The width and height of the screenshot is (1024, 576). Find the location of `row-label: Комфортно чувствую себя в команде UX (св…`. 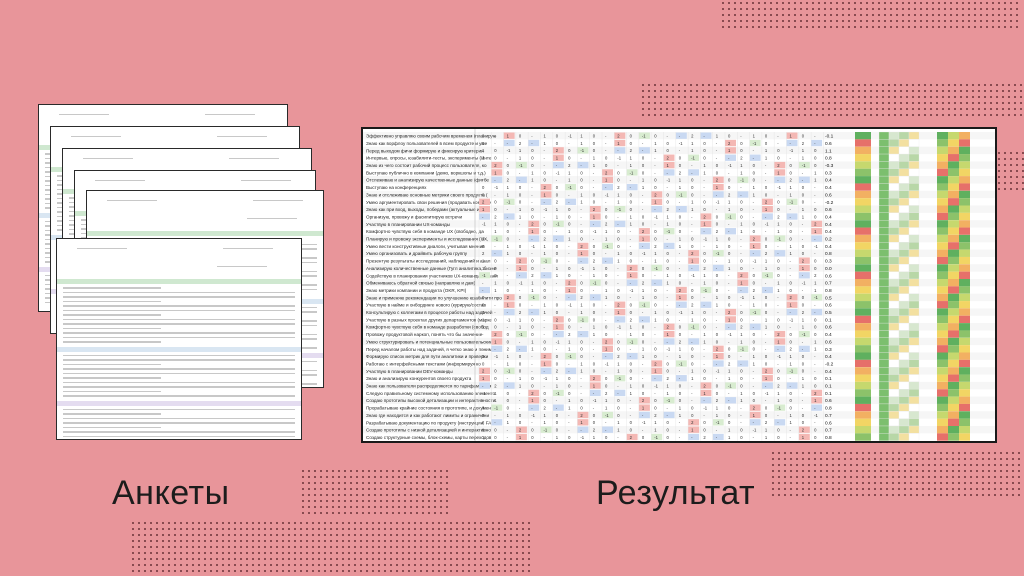

row-label: Комфортно чувствую себя в команде UX (св… is located at coordinates (425, 231).